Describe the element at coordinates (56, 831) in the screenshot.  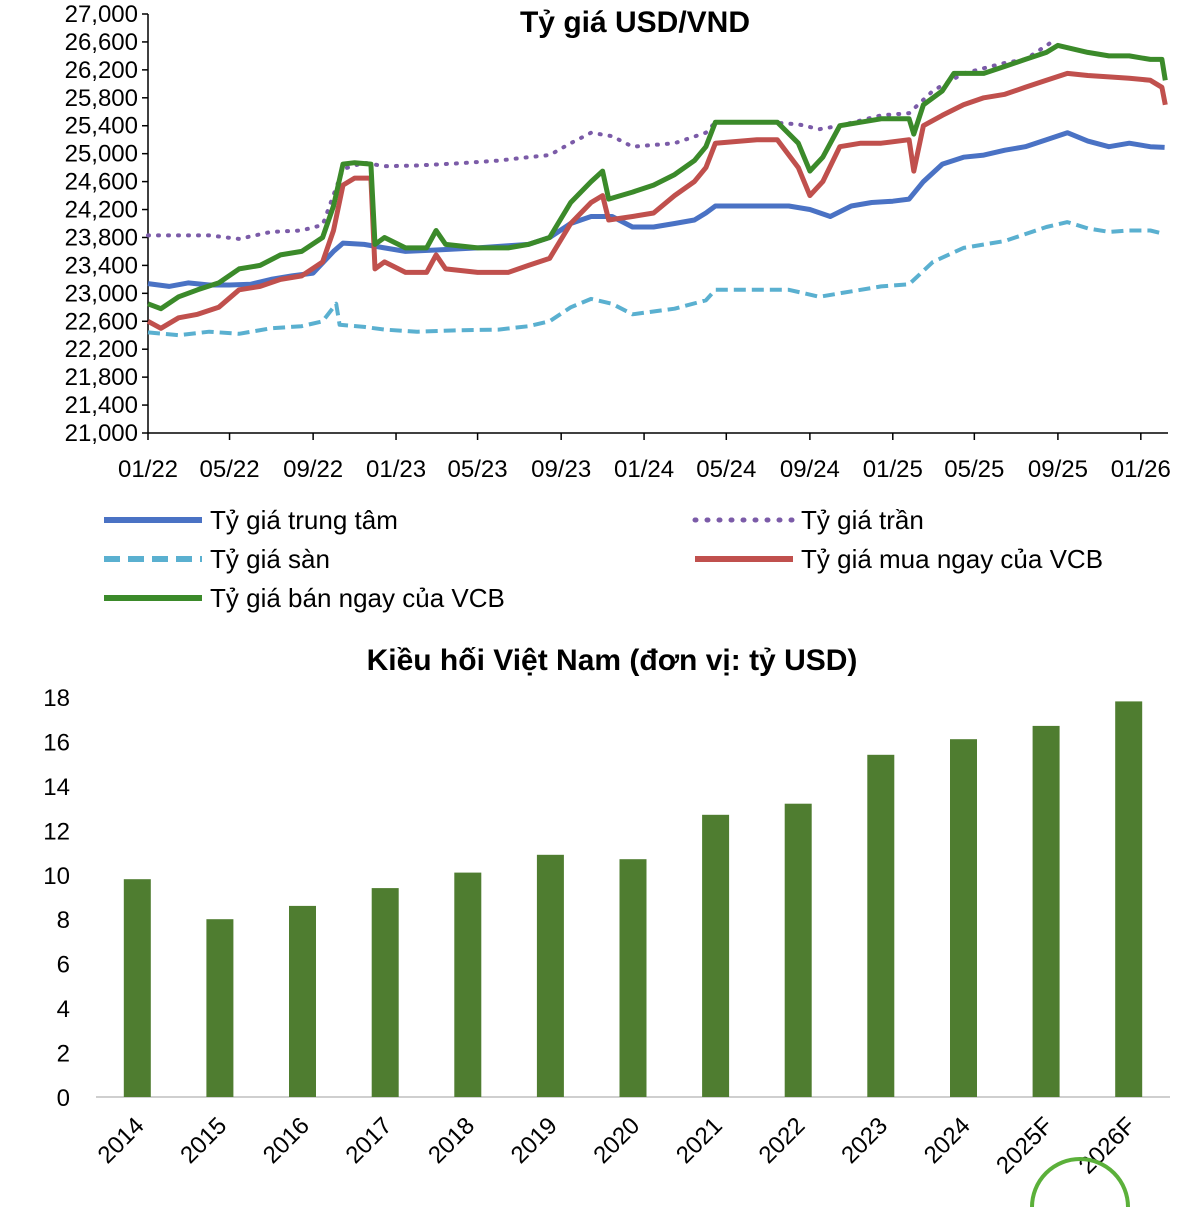
I see `y-tick-label: 12` at that location.